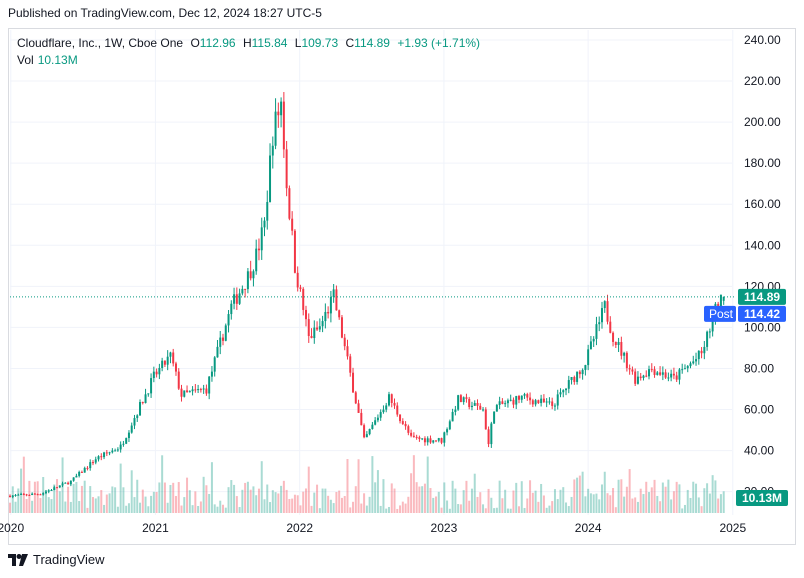  Describe the element at coordinates (25, 60) in the screenshot. I see `volume-label: Vol` at that location.